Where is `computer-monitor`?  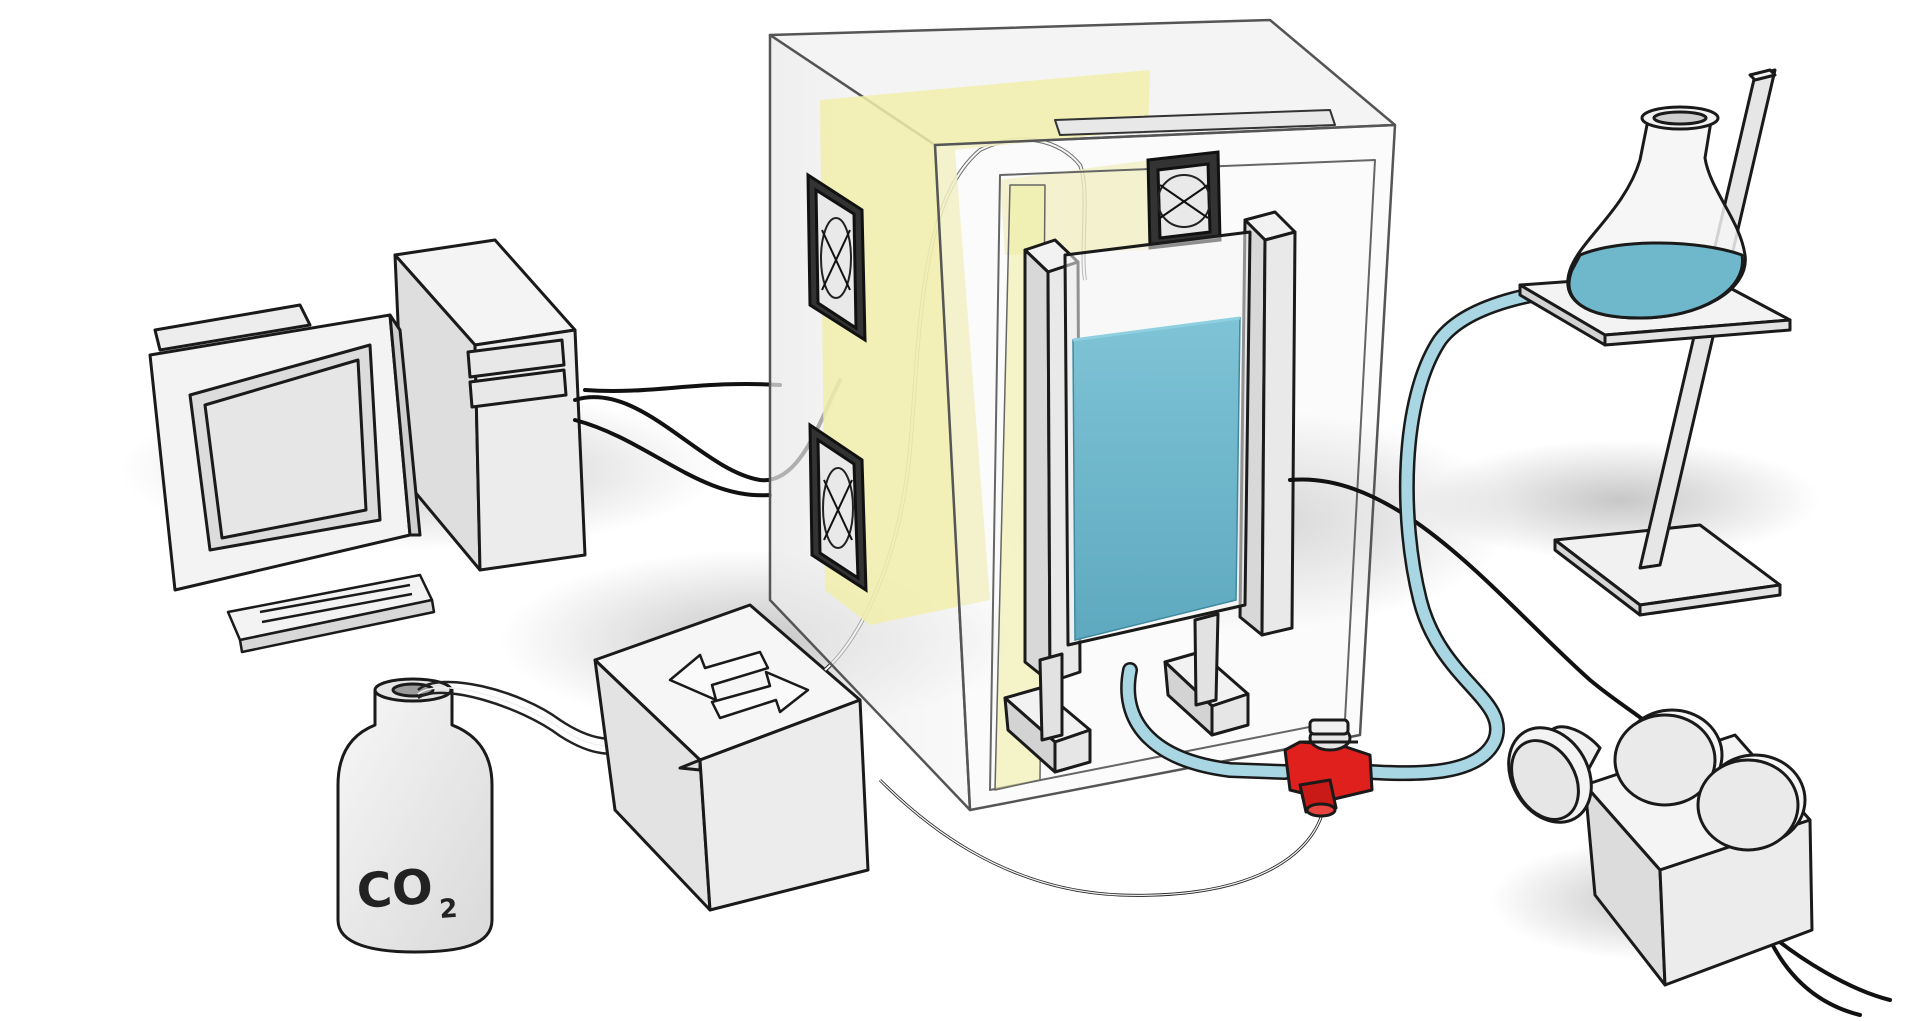
computer-monitor is located at coordinates (285, 447).